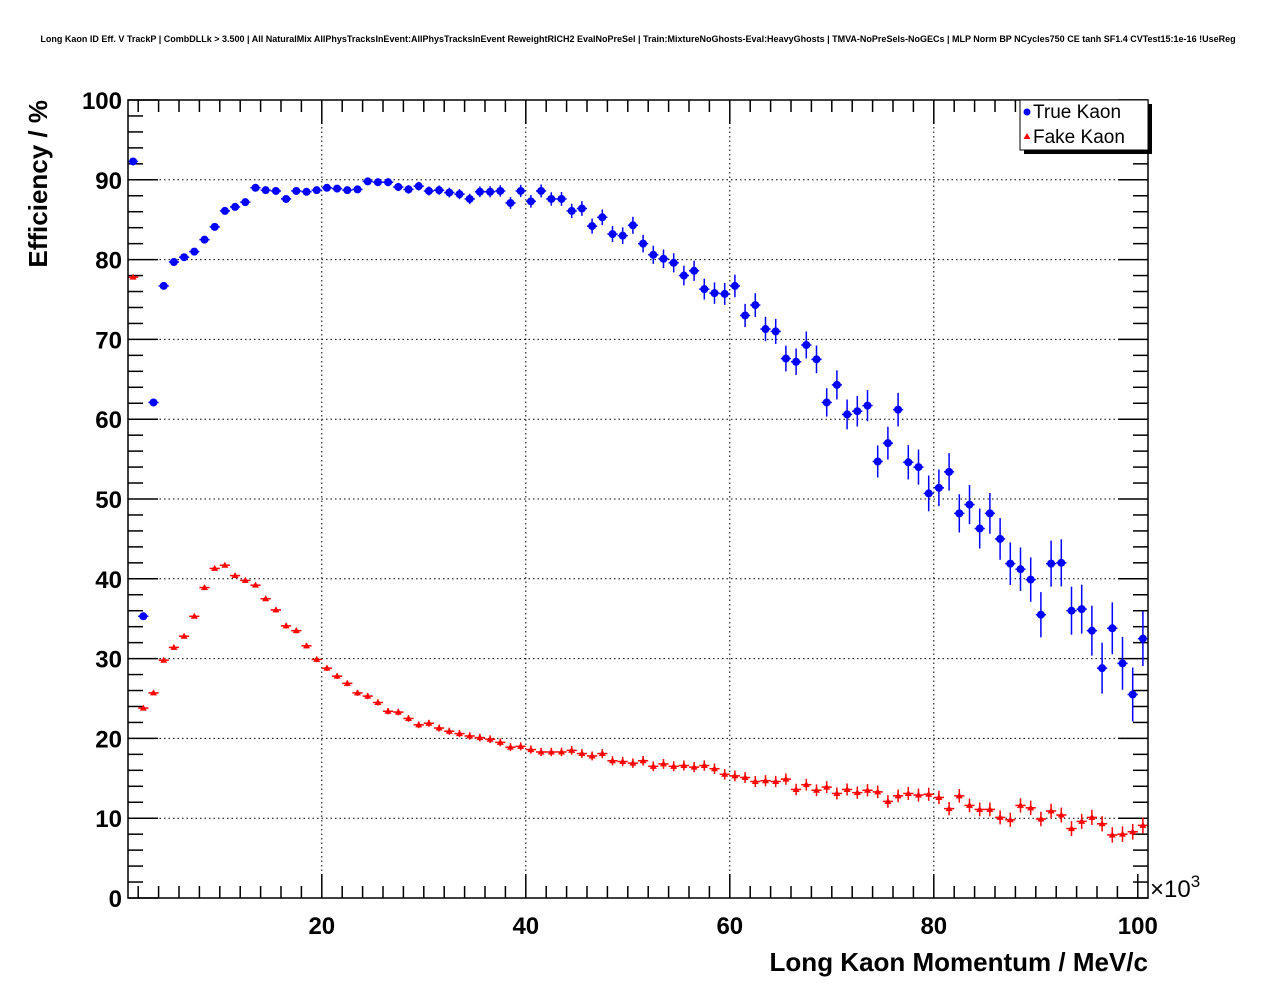  What do you see at coordinates (115, 899) in the screenshot?
I see `y-tick-label: 0` at bounding box center [115, 899].